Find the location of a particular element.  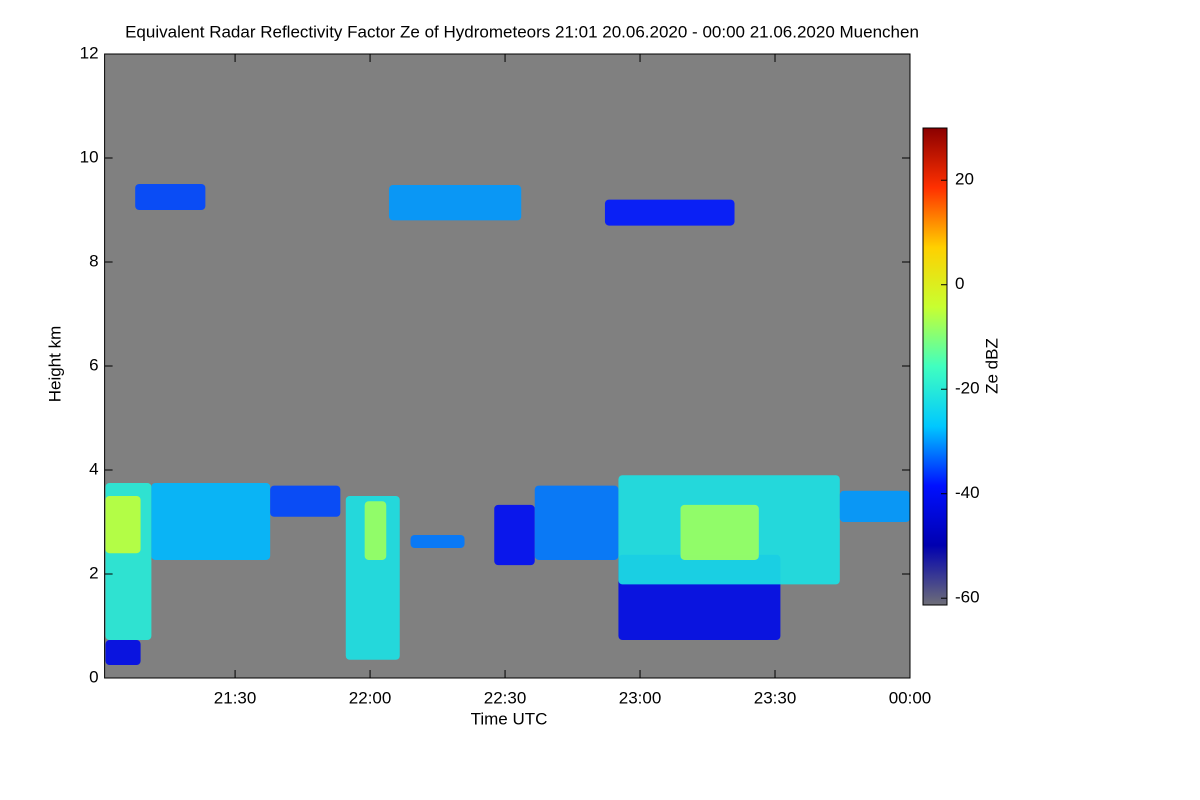

colorbar-tick-label: -40 is located at coordinates (967, 492).